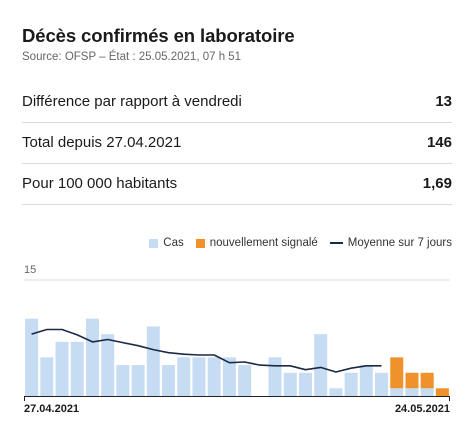  I want to click on legend-item-new: nouvellement signalé, so click(256, 243).